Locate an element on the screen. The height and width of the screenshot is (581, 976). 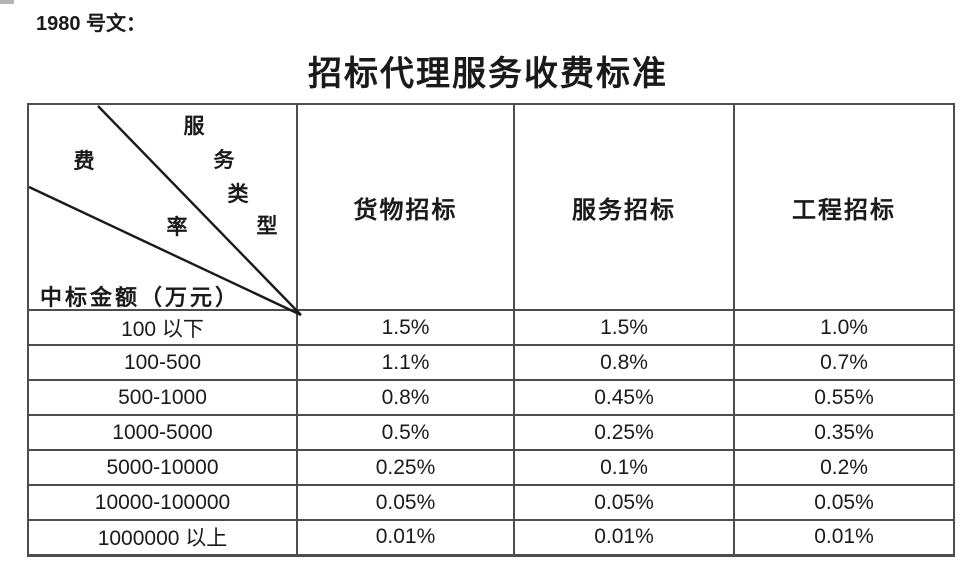
column-header-services: 服务招标 is located at coordinates (624, 207).